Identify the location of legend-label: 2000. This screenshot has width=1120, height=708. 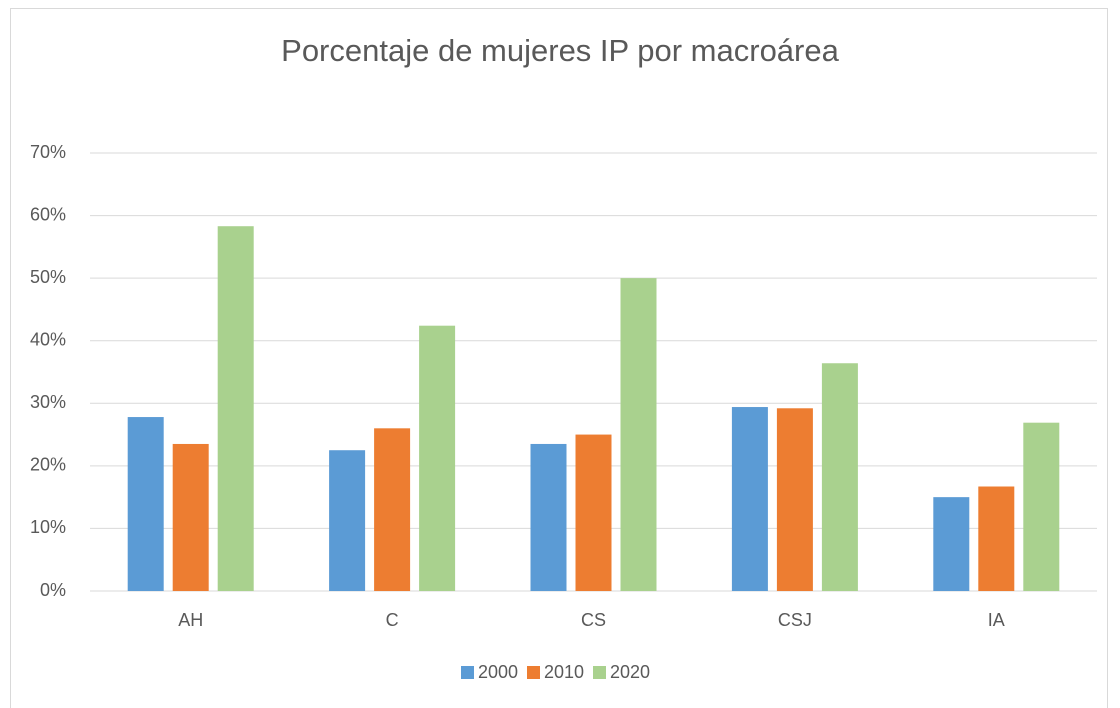
(498, 672).